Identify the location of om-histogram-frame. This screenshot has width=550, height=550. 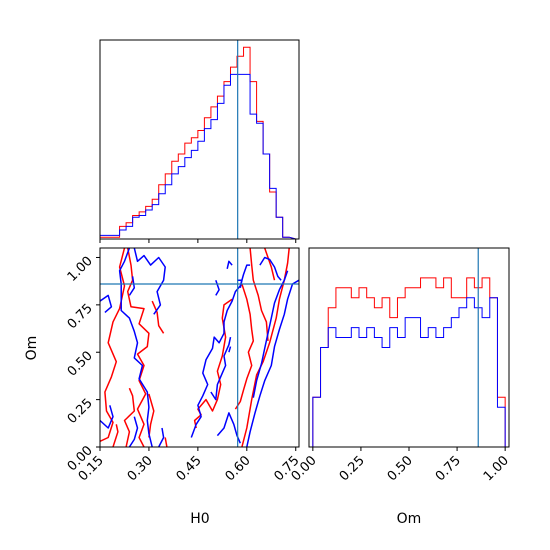
(409, 347).